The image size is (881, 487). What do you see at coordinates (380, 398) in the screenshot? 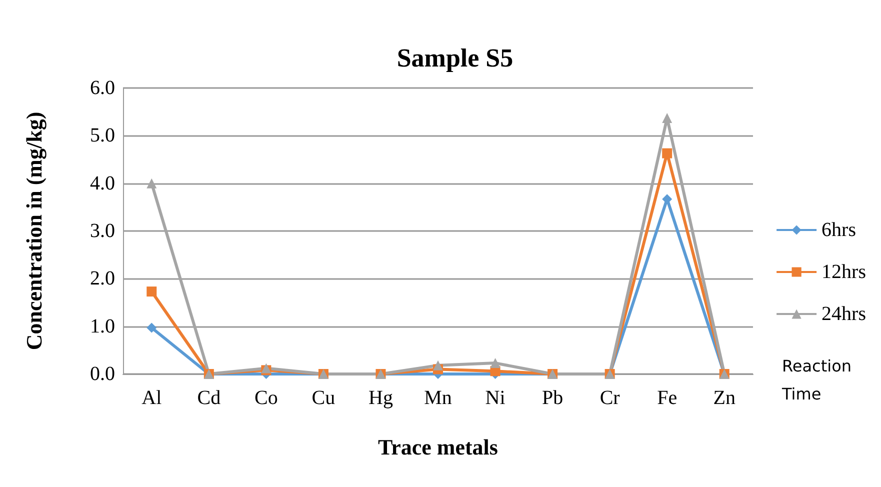
I see `x-tick-label: Hg` at bounding box center [380, 398].